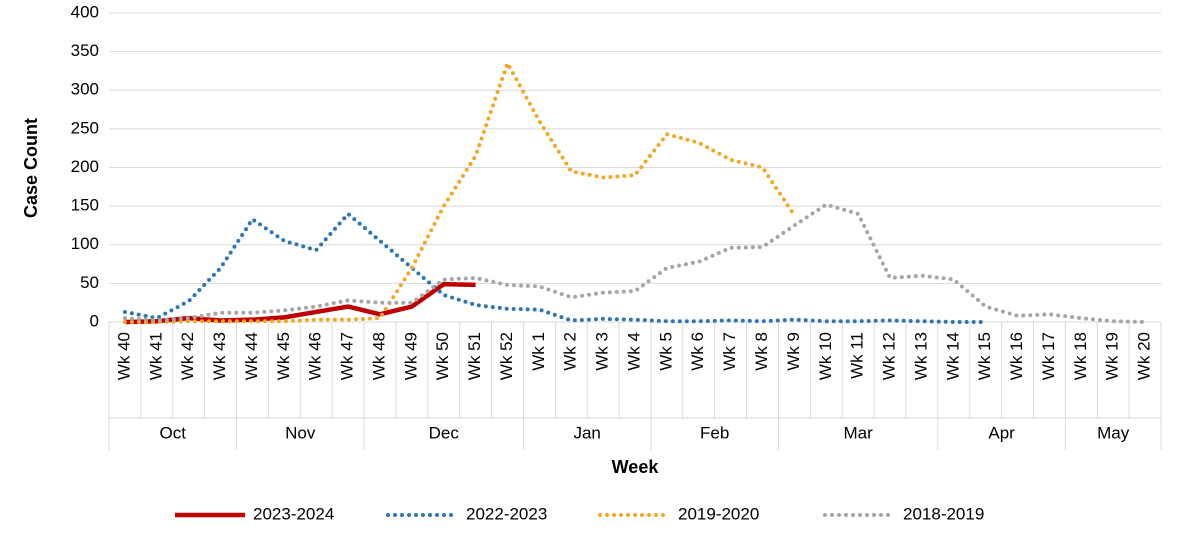 Image resolution: width=1178 pixels, height=533 pixels. Describe the element at coordinates (718, 513) in the screenshot. I see `legend-label: 2019-2020` at that location.